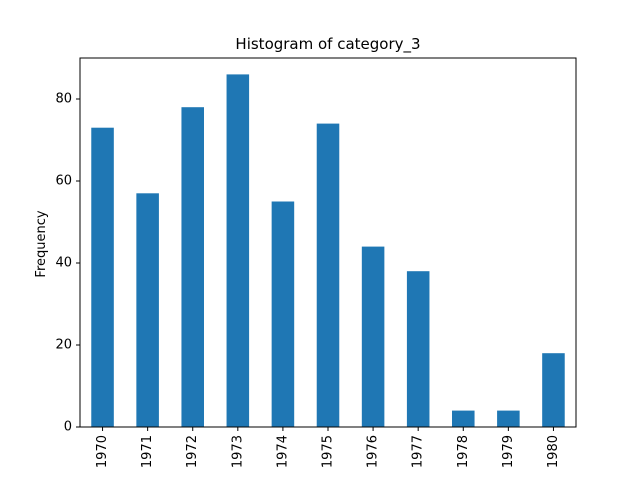 This screenshot has width=640, height=480. I want to click on x-tick-label: 1971, so click(147, 451).